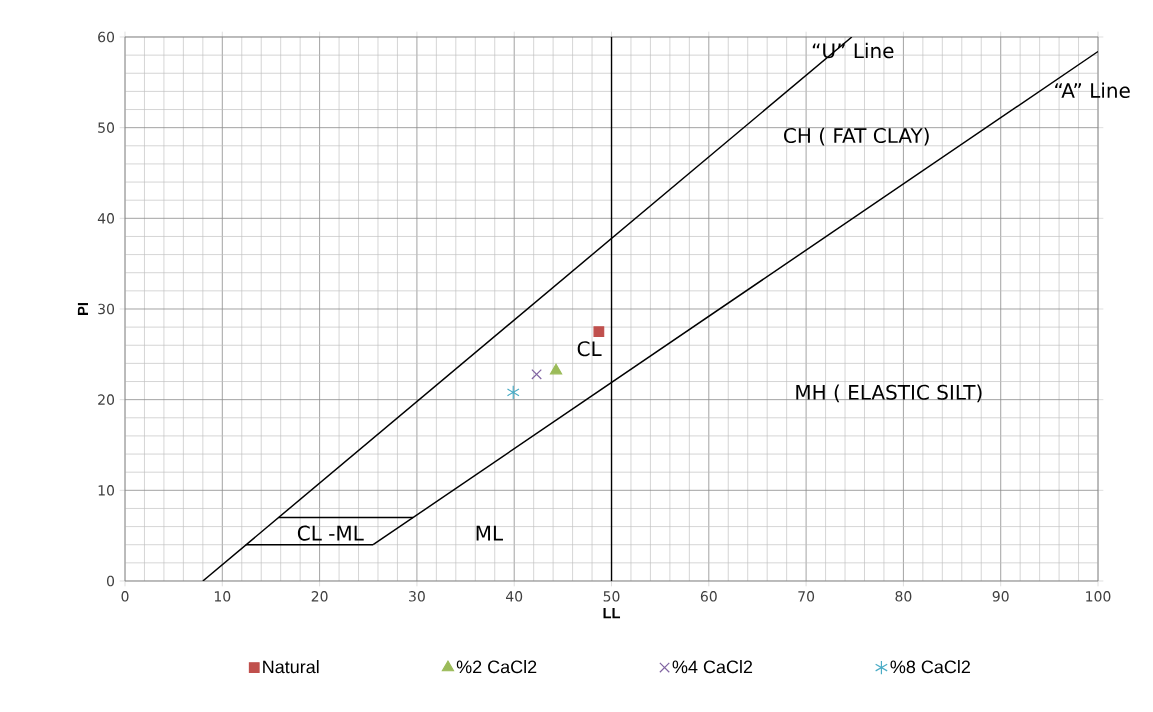  What do you see at coordinates (330, 533) in the screenshot?
I see `annotation: CL -ML` at bounding box center [330, 533].